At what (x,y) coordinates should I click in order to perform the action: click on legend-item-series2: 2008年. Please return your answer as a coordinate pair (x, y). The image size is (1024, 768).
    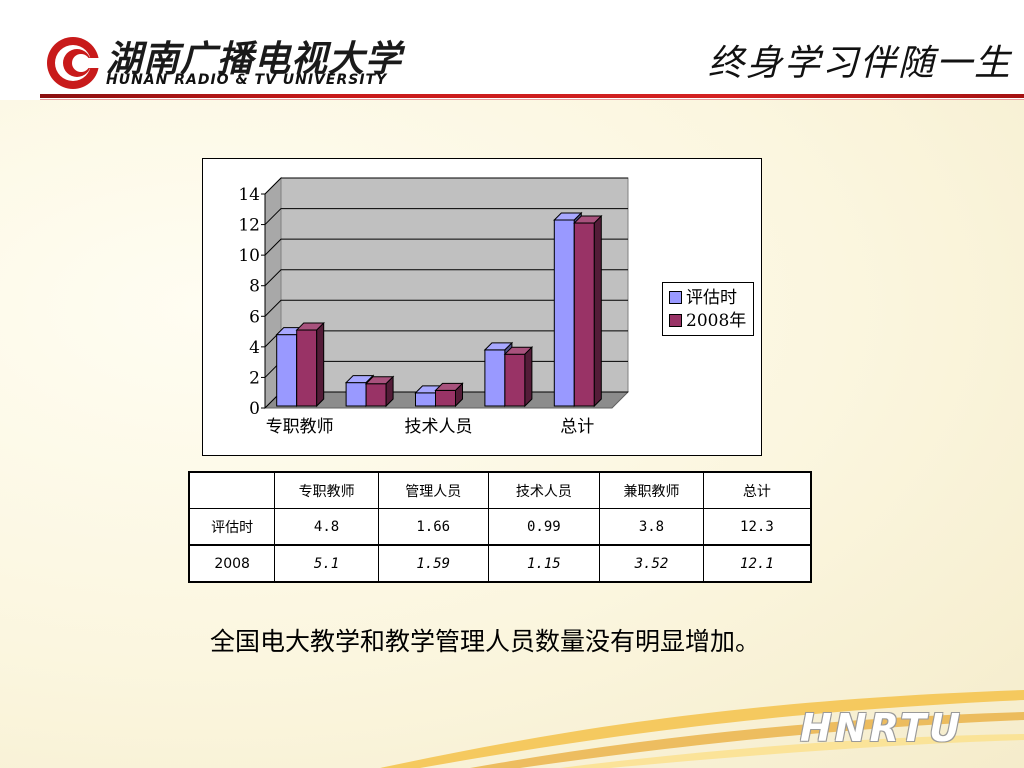
    Looking at the image, I should click on (707, 321).